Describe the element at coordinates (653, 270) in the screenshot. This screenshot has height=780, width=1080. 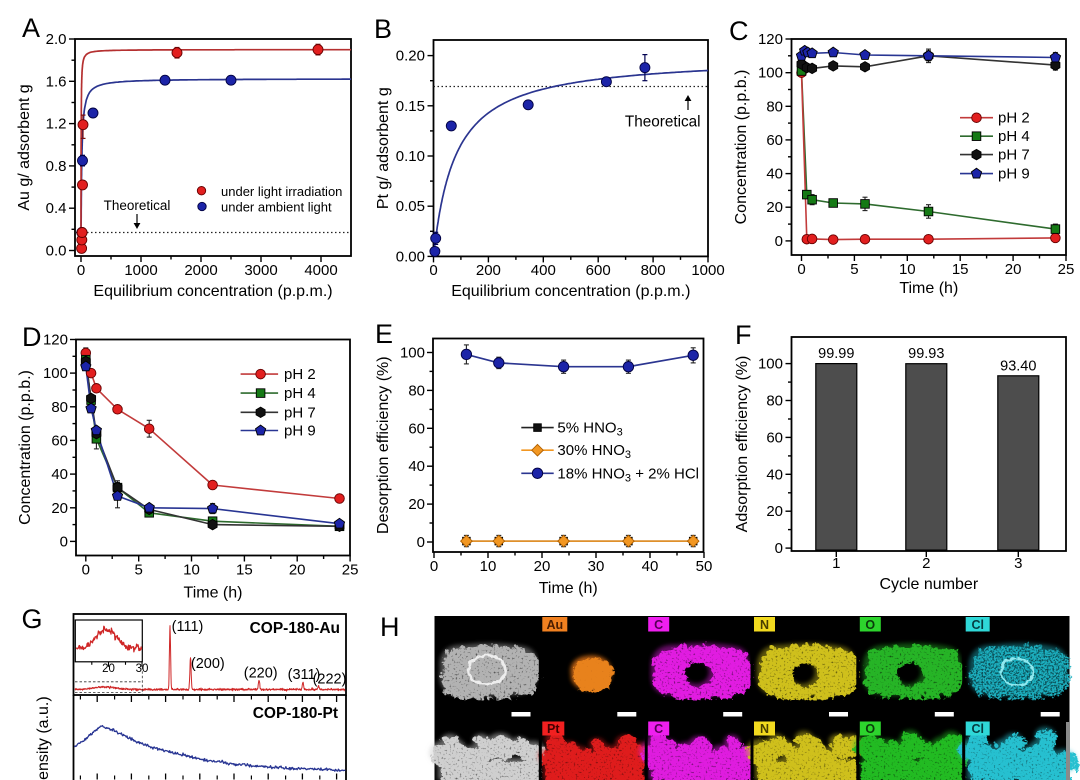
I see `svg-text: 800` at that location.